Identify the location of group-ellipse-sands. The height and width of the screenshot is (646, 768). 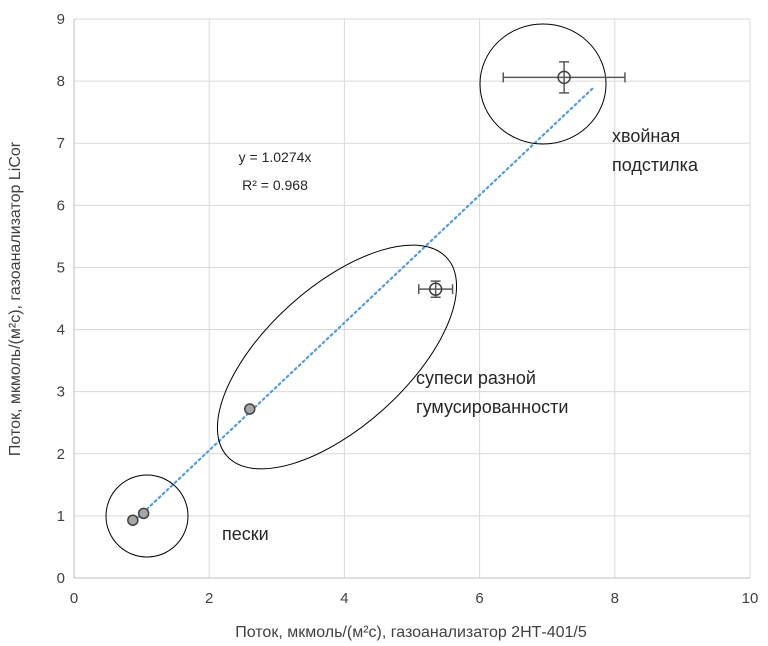
(147, 516).